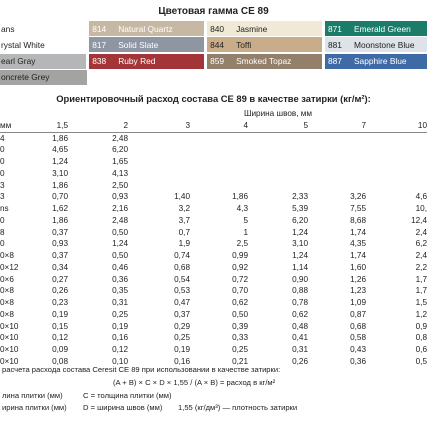 The width and height of the screenshot is (427, 430). What do you see at coordinates (182, 255) in the screenshot?
I see `consumption-value-cell: 0,74` at bounding box center [182, 255].